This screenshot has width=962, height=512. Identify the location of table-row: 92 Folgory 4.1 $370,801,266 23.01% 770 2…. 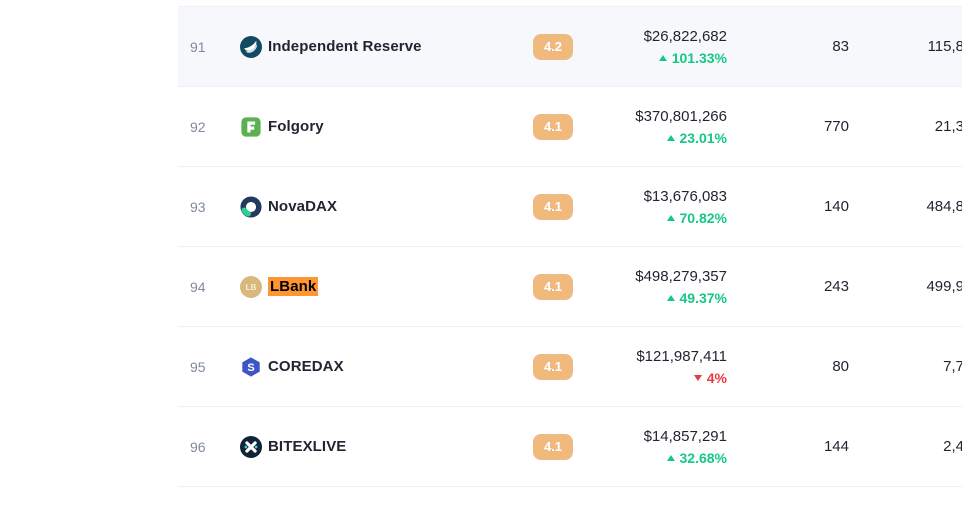
(570, 127).